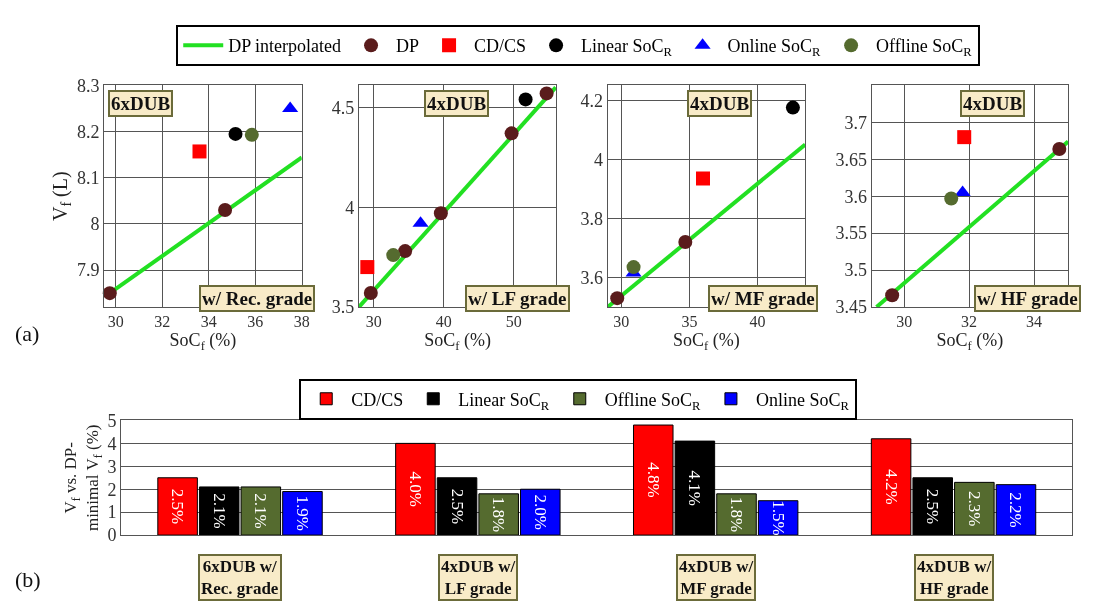  I want to click on data-label: 1.9%, so click(302, 513).